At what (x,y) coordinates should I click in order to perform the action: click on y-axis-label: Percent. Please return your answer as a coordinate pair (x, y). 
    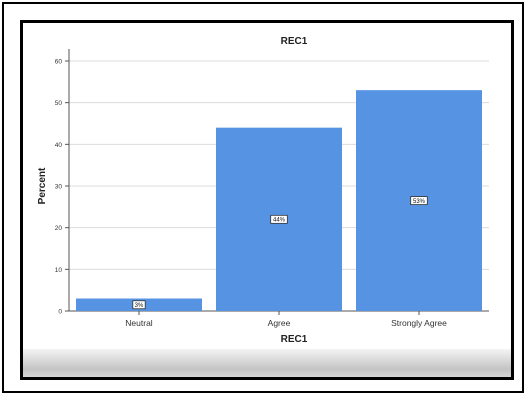
    Looking at the image, I should click on (42, 185).